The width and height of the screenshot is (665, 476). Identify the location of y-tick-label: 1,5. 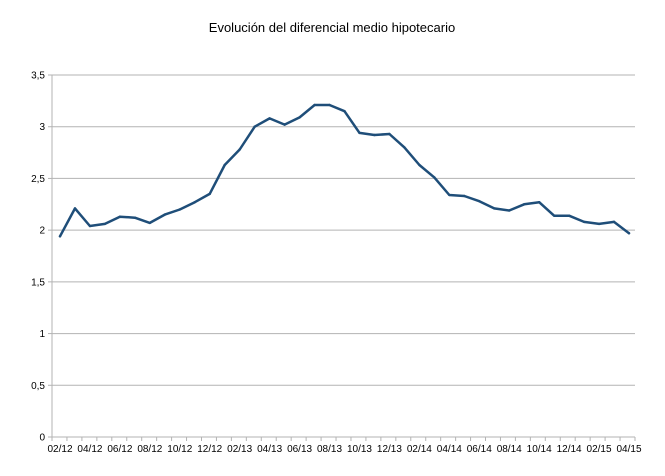
(38, 282).